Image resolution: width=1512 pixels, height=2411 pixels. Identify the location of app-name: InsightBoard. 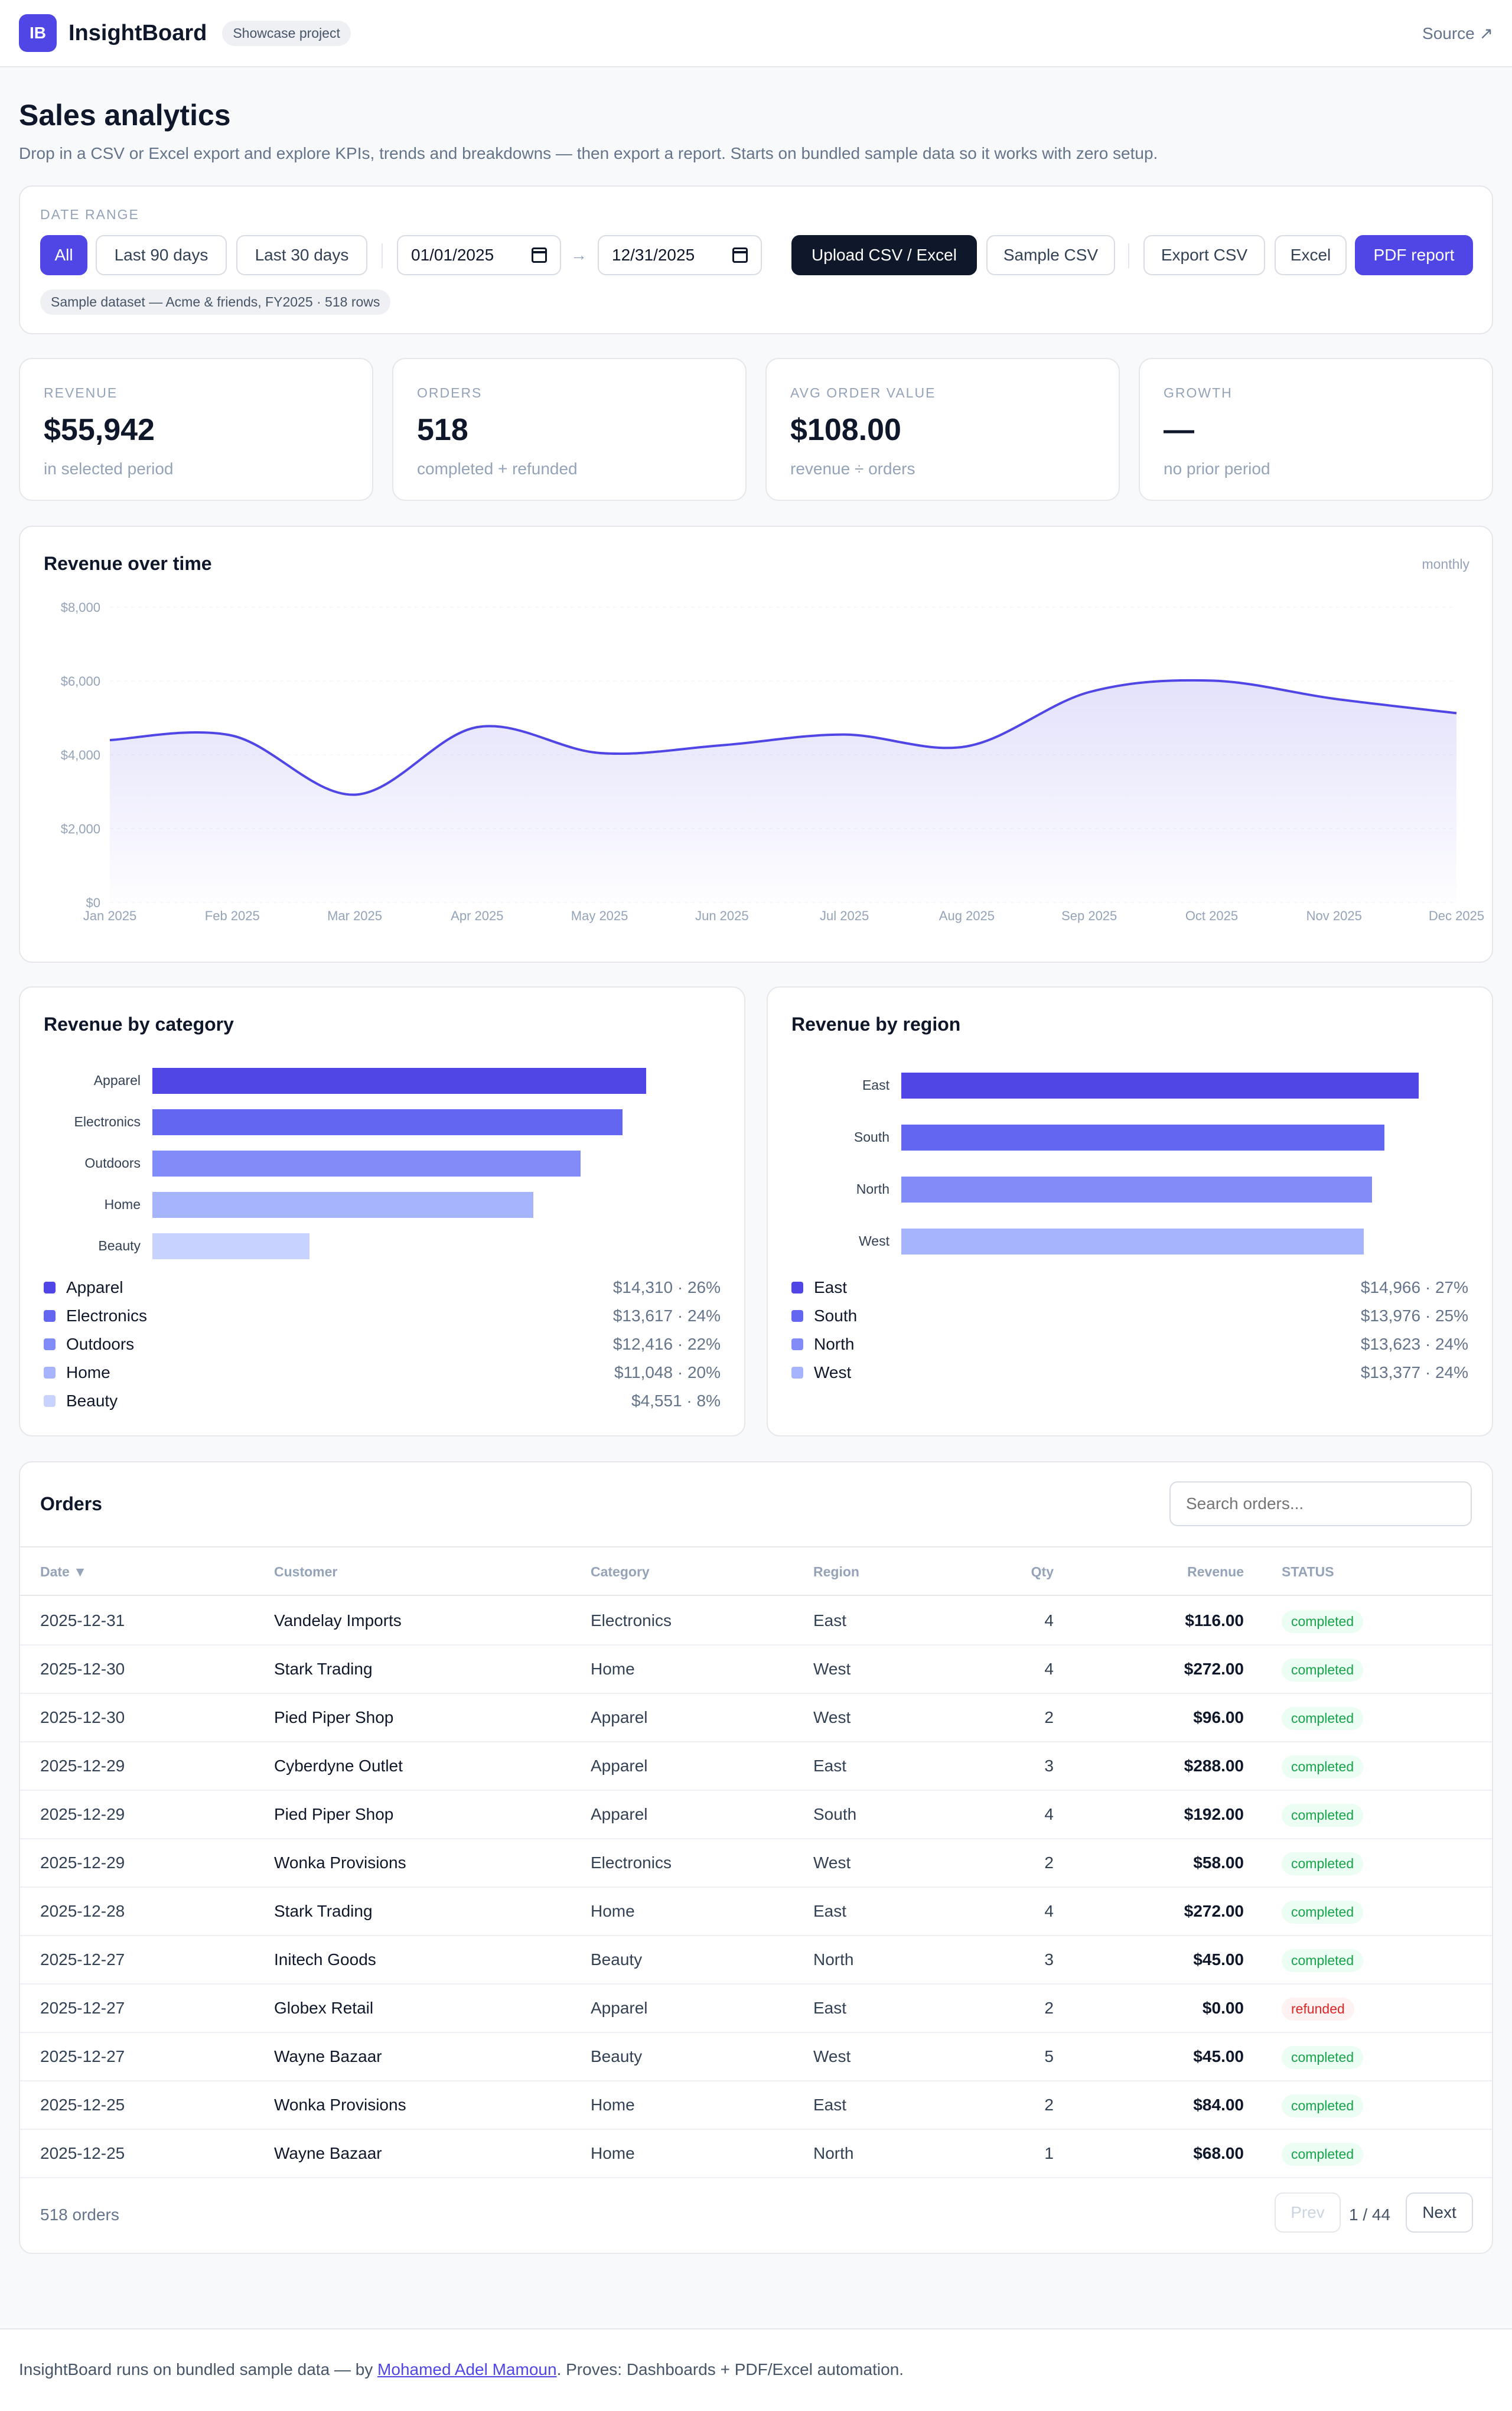
(138, 32).